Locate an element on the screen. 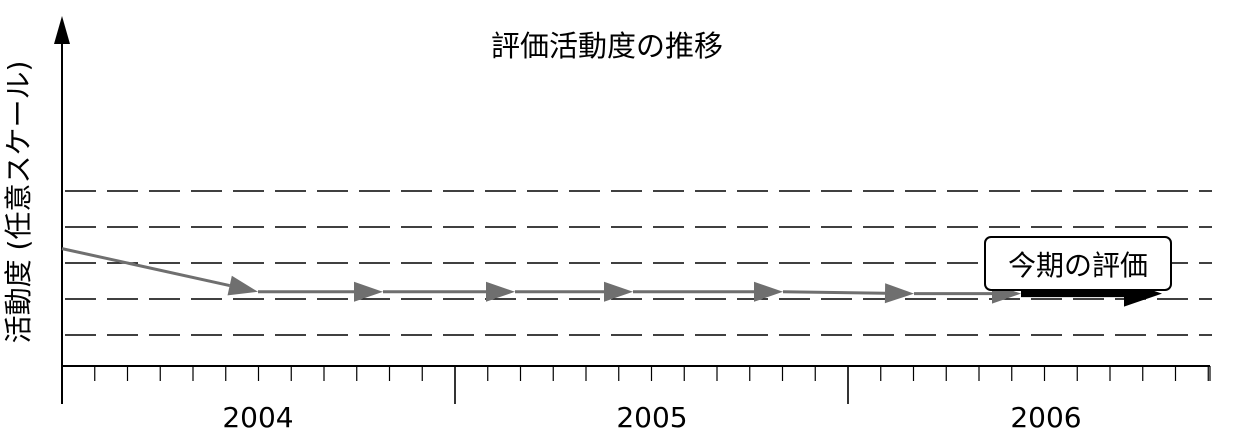 The image size is (1237, 429). x-tick-label-2006: 2006 is located at coordinates (1045, 415).